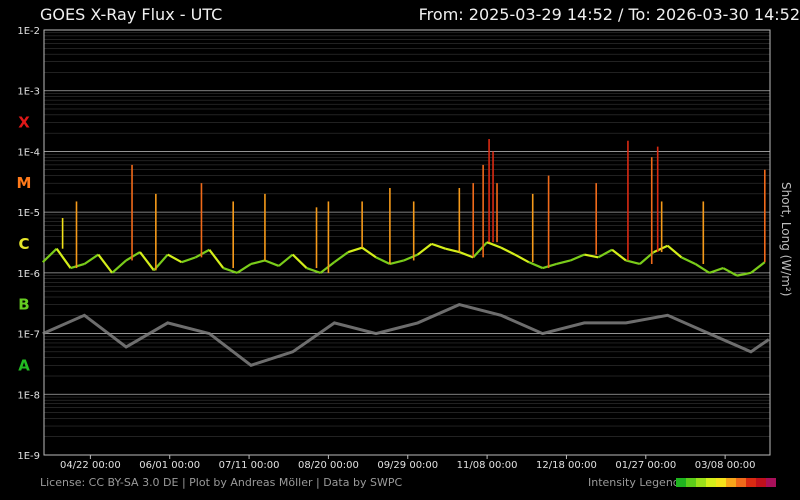 This screenshot has width=800, height=500. Describe the element at coordinates (28, 31) in the screenshot. I see `y-tick-label: 1E-2` at that location.